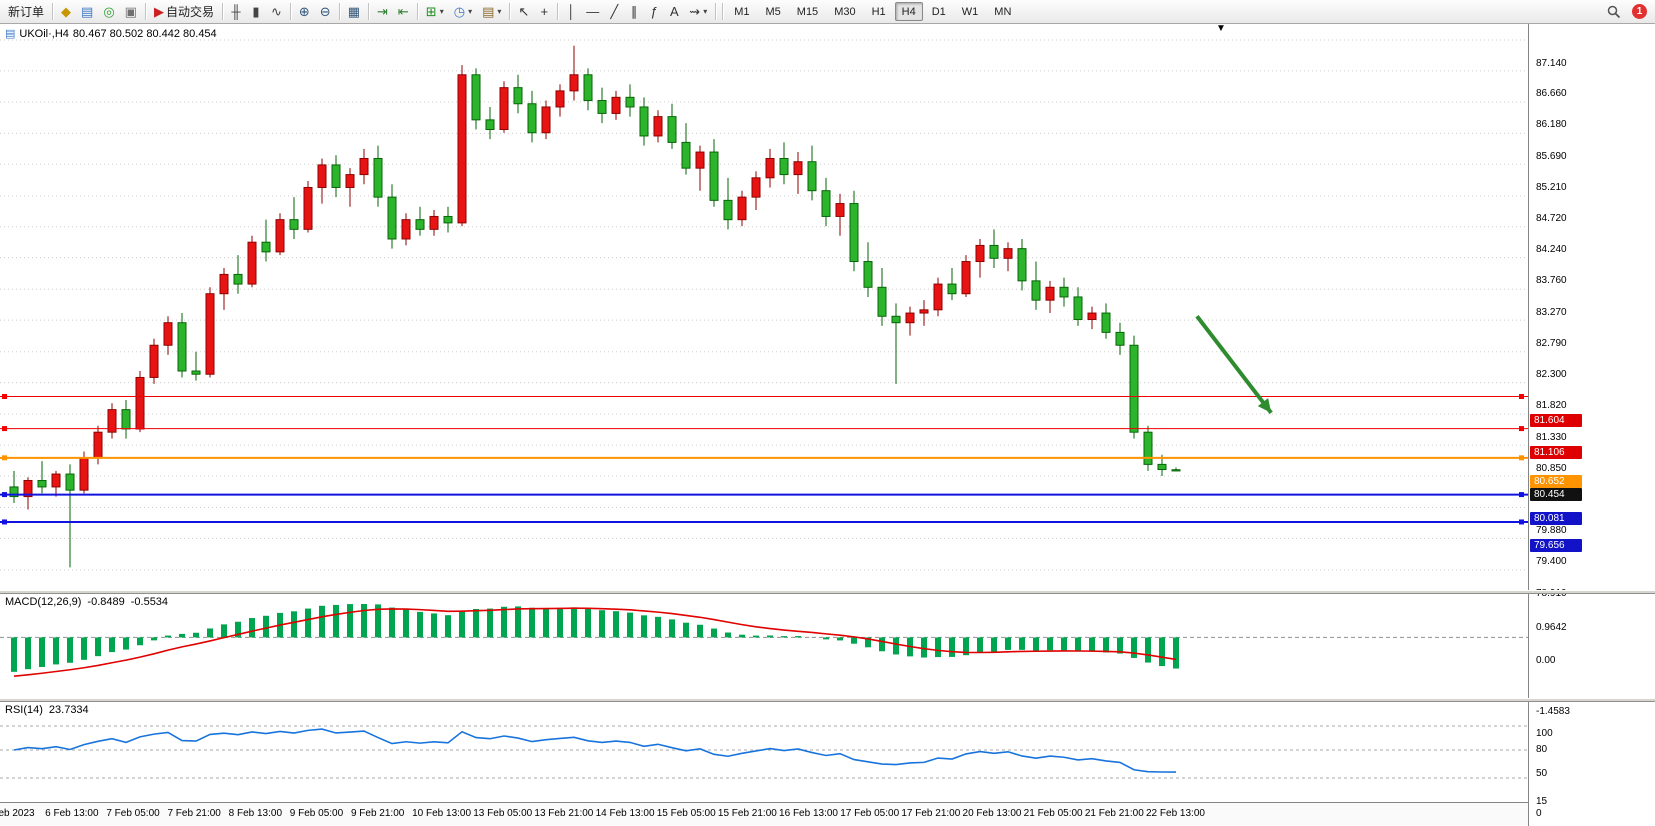 The image size is (1655, 826). Describe the element at coordinates (184, 12) in the screenshot. I see `autotrade-button: ▶ 自动交易` at that location.